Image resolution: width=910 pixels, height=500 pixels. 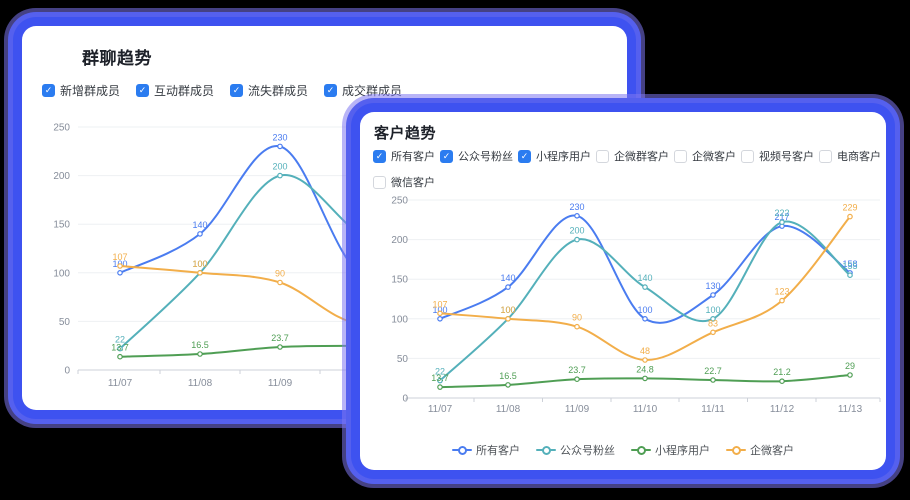 I want to click on checkbox-item: ✓ 所有客户, so click(x=404, y=156).